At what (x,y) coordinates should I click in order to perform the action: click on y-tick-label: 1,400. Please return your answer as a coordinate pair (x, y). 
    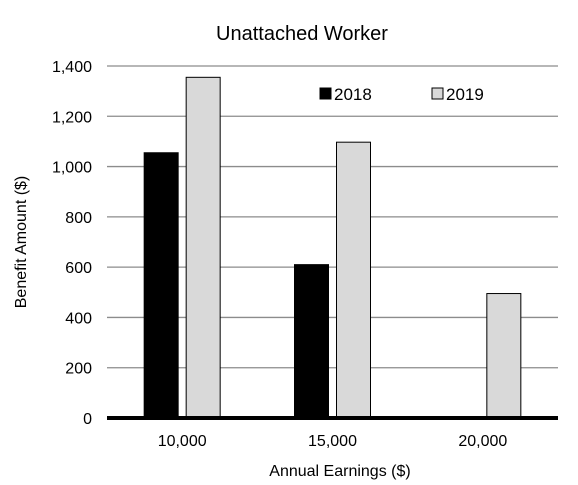
    Looking at the image, I should click on (72, 67).